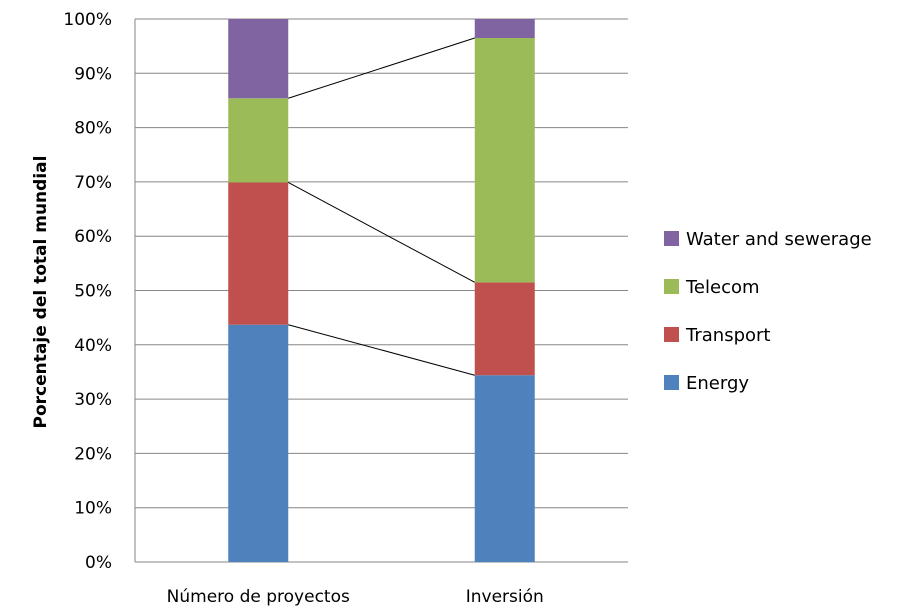 Image resolution: width=921 pixels, height=610 pixels. Describe the element at coordinates (93, 346) in the screenshot. I see `y-tick-label: 40%` at that location.